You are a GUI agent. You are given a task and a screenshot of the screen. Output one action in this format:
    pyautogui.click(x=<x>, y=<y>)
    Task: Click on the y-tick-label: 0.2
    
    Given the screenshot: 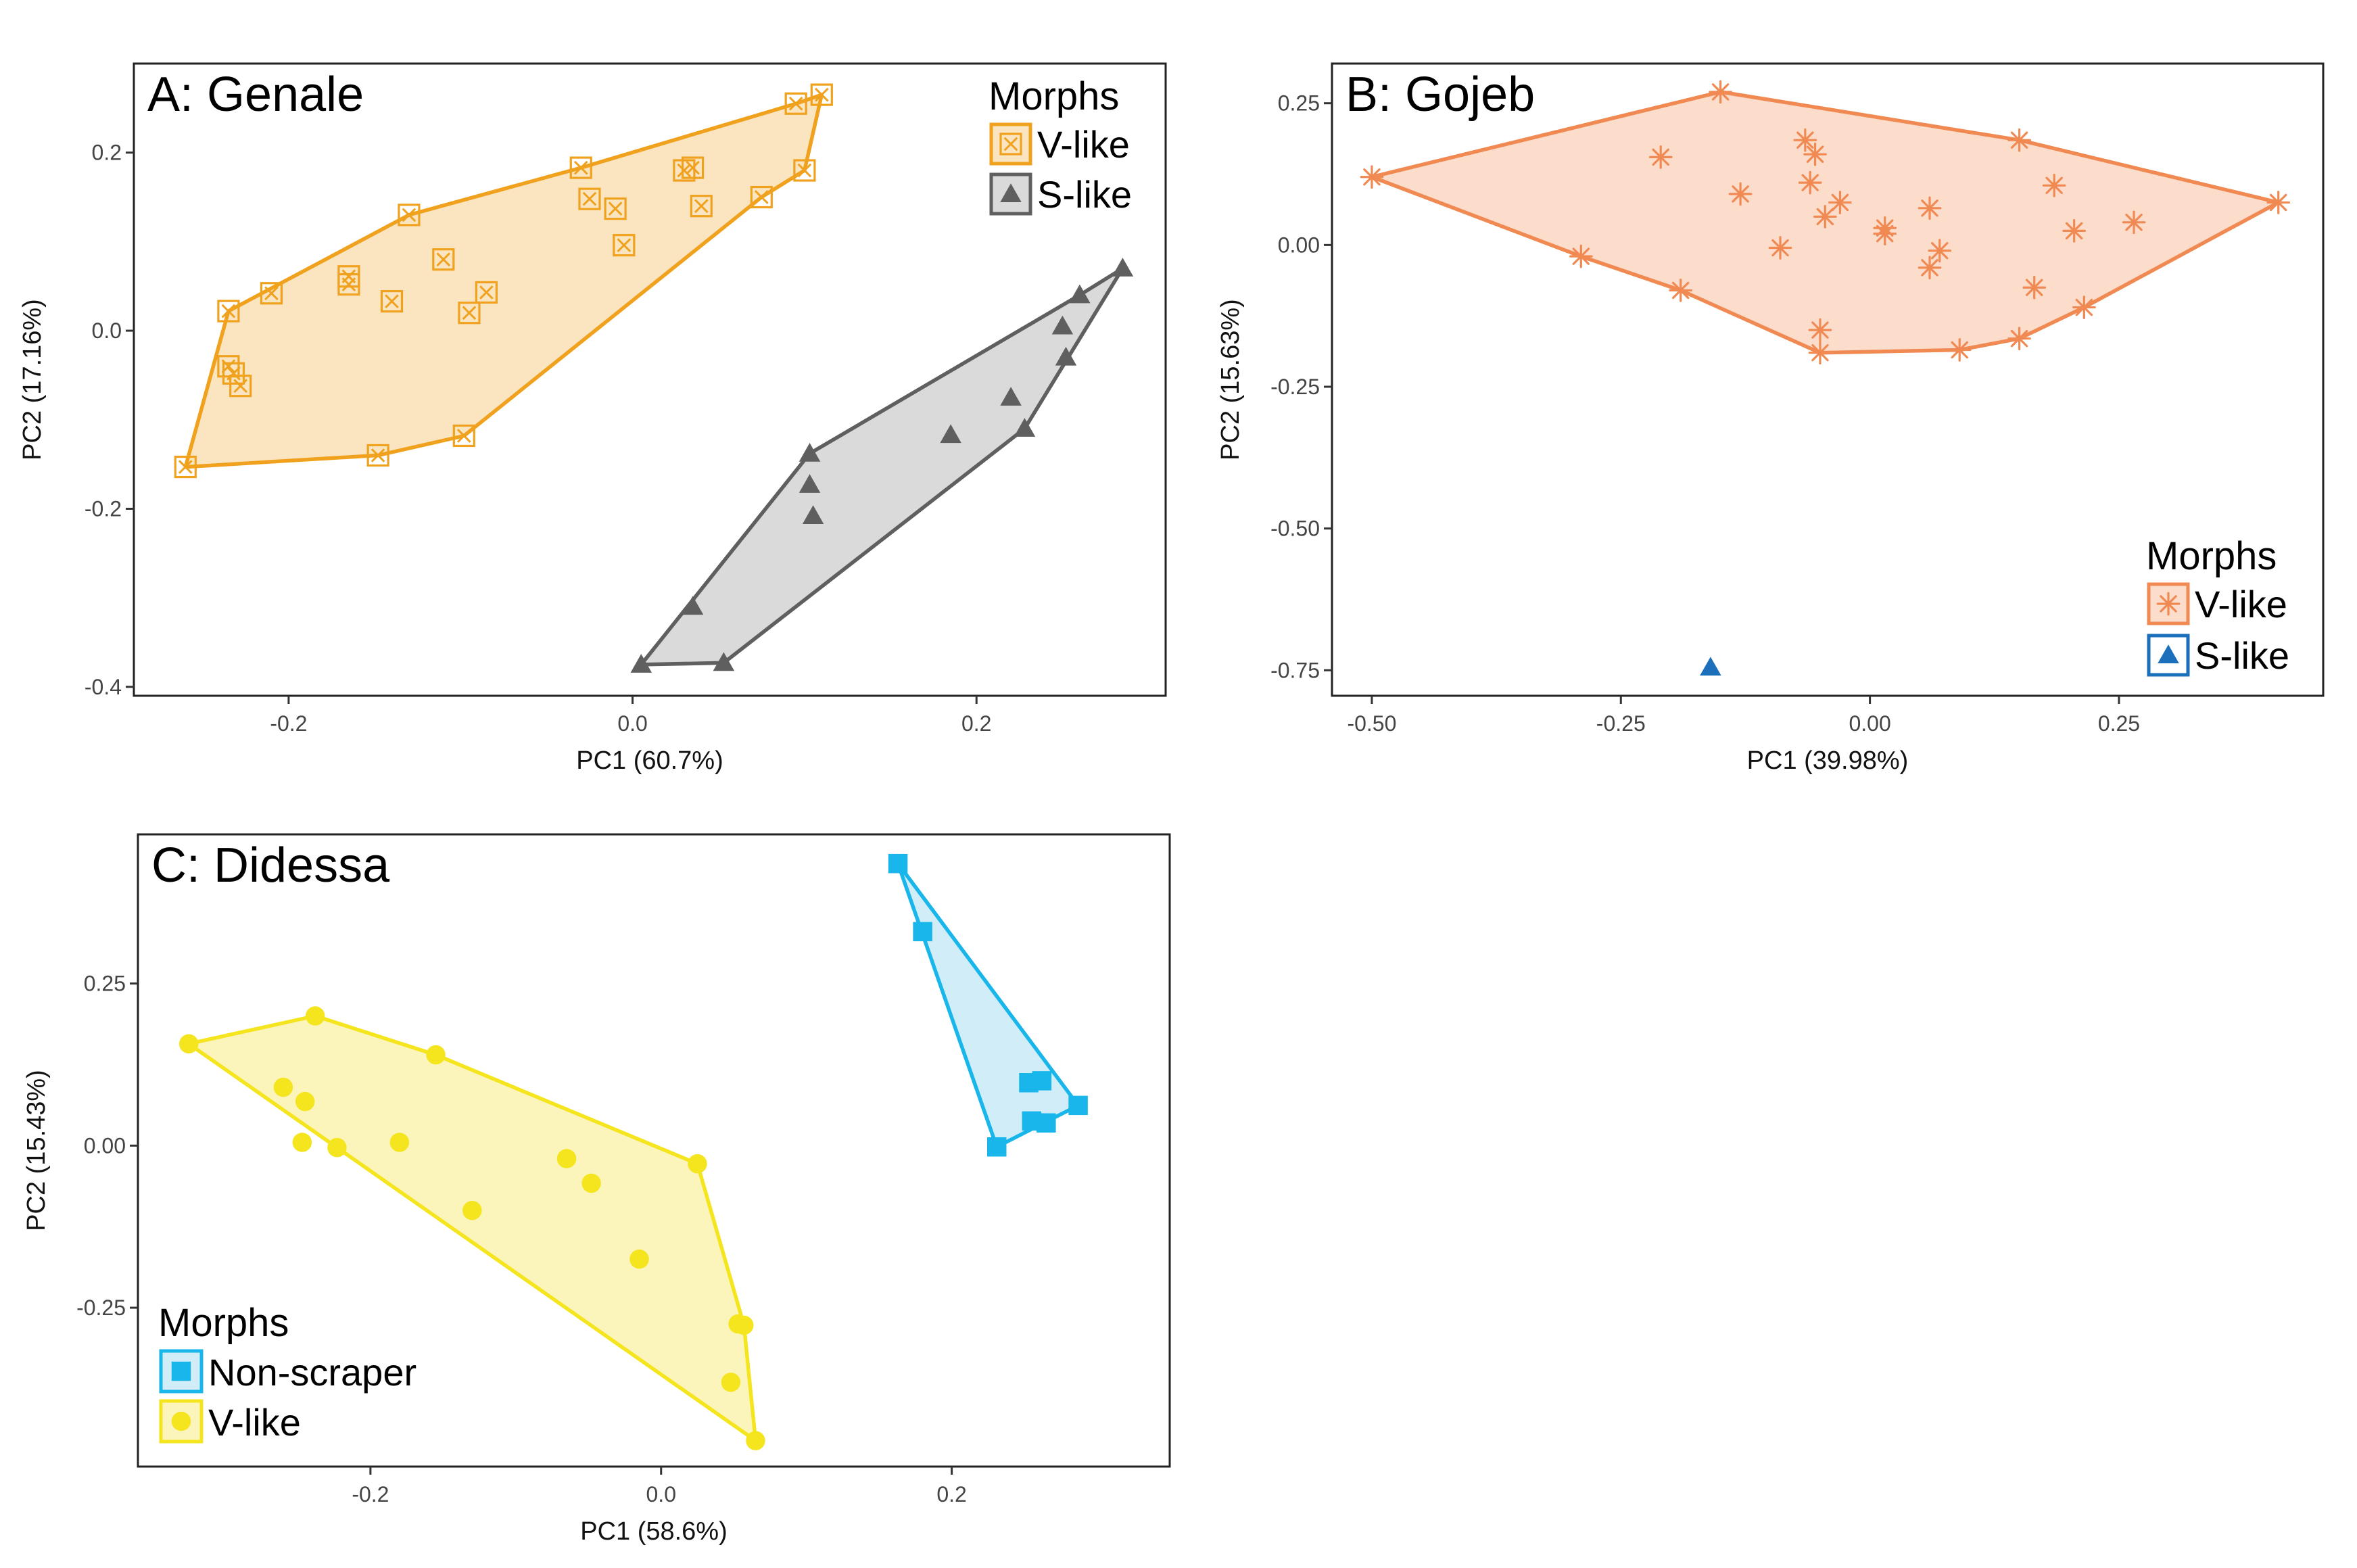 What is the action you would take?
    pyautogui.click(x=107, y=153)
    